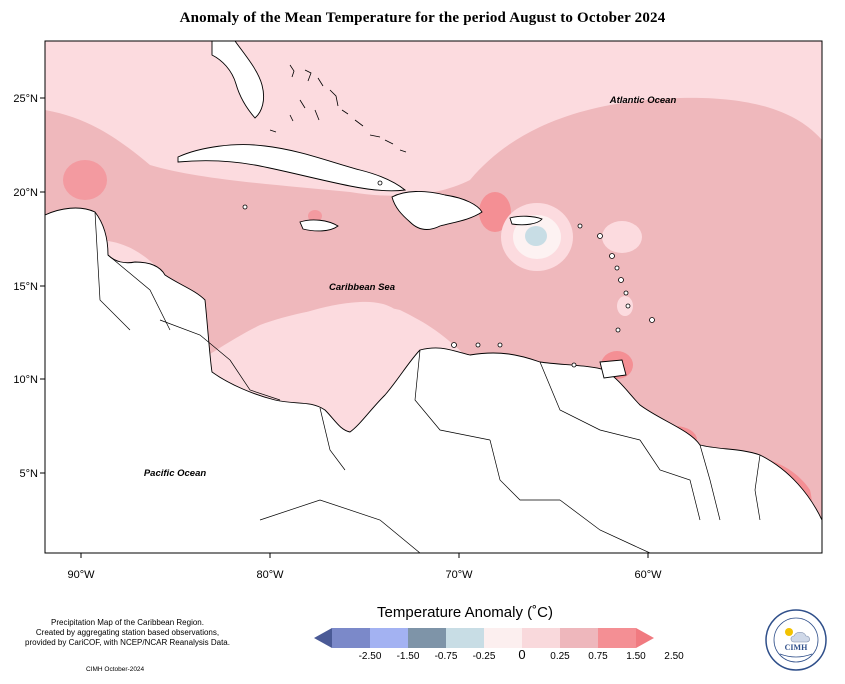  What do you see at coordinates (796, 647) in the screenshot?
I see `logo-text: CIMH` at bounding box center [796, 647].